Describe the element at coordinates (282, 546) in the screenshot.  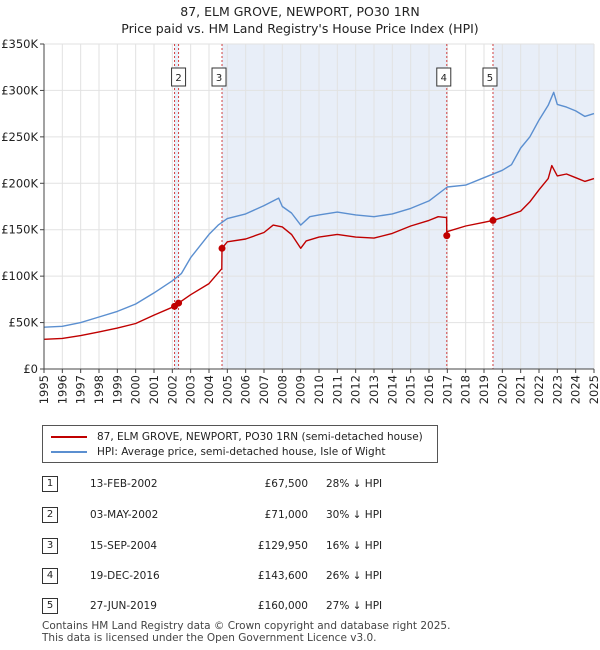
I see `sale-price: £129,950` at that location.